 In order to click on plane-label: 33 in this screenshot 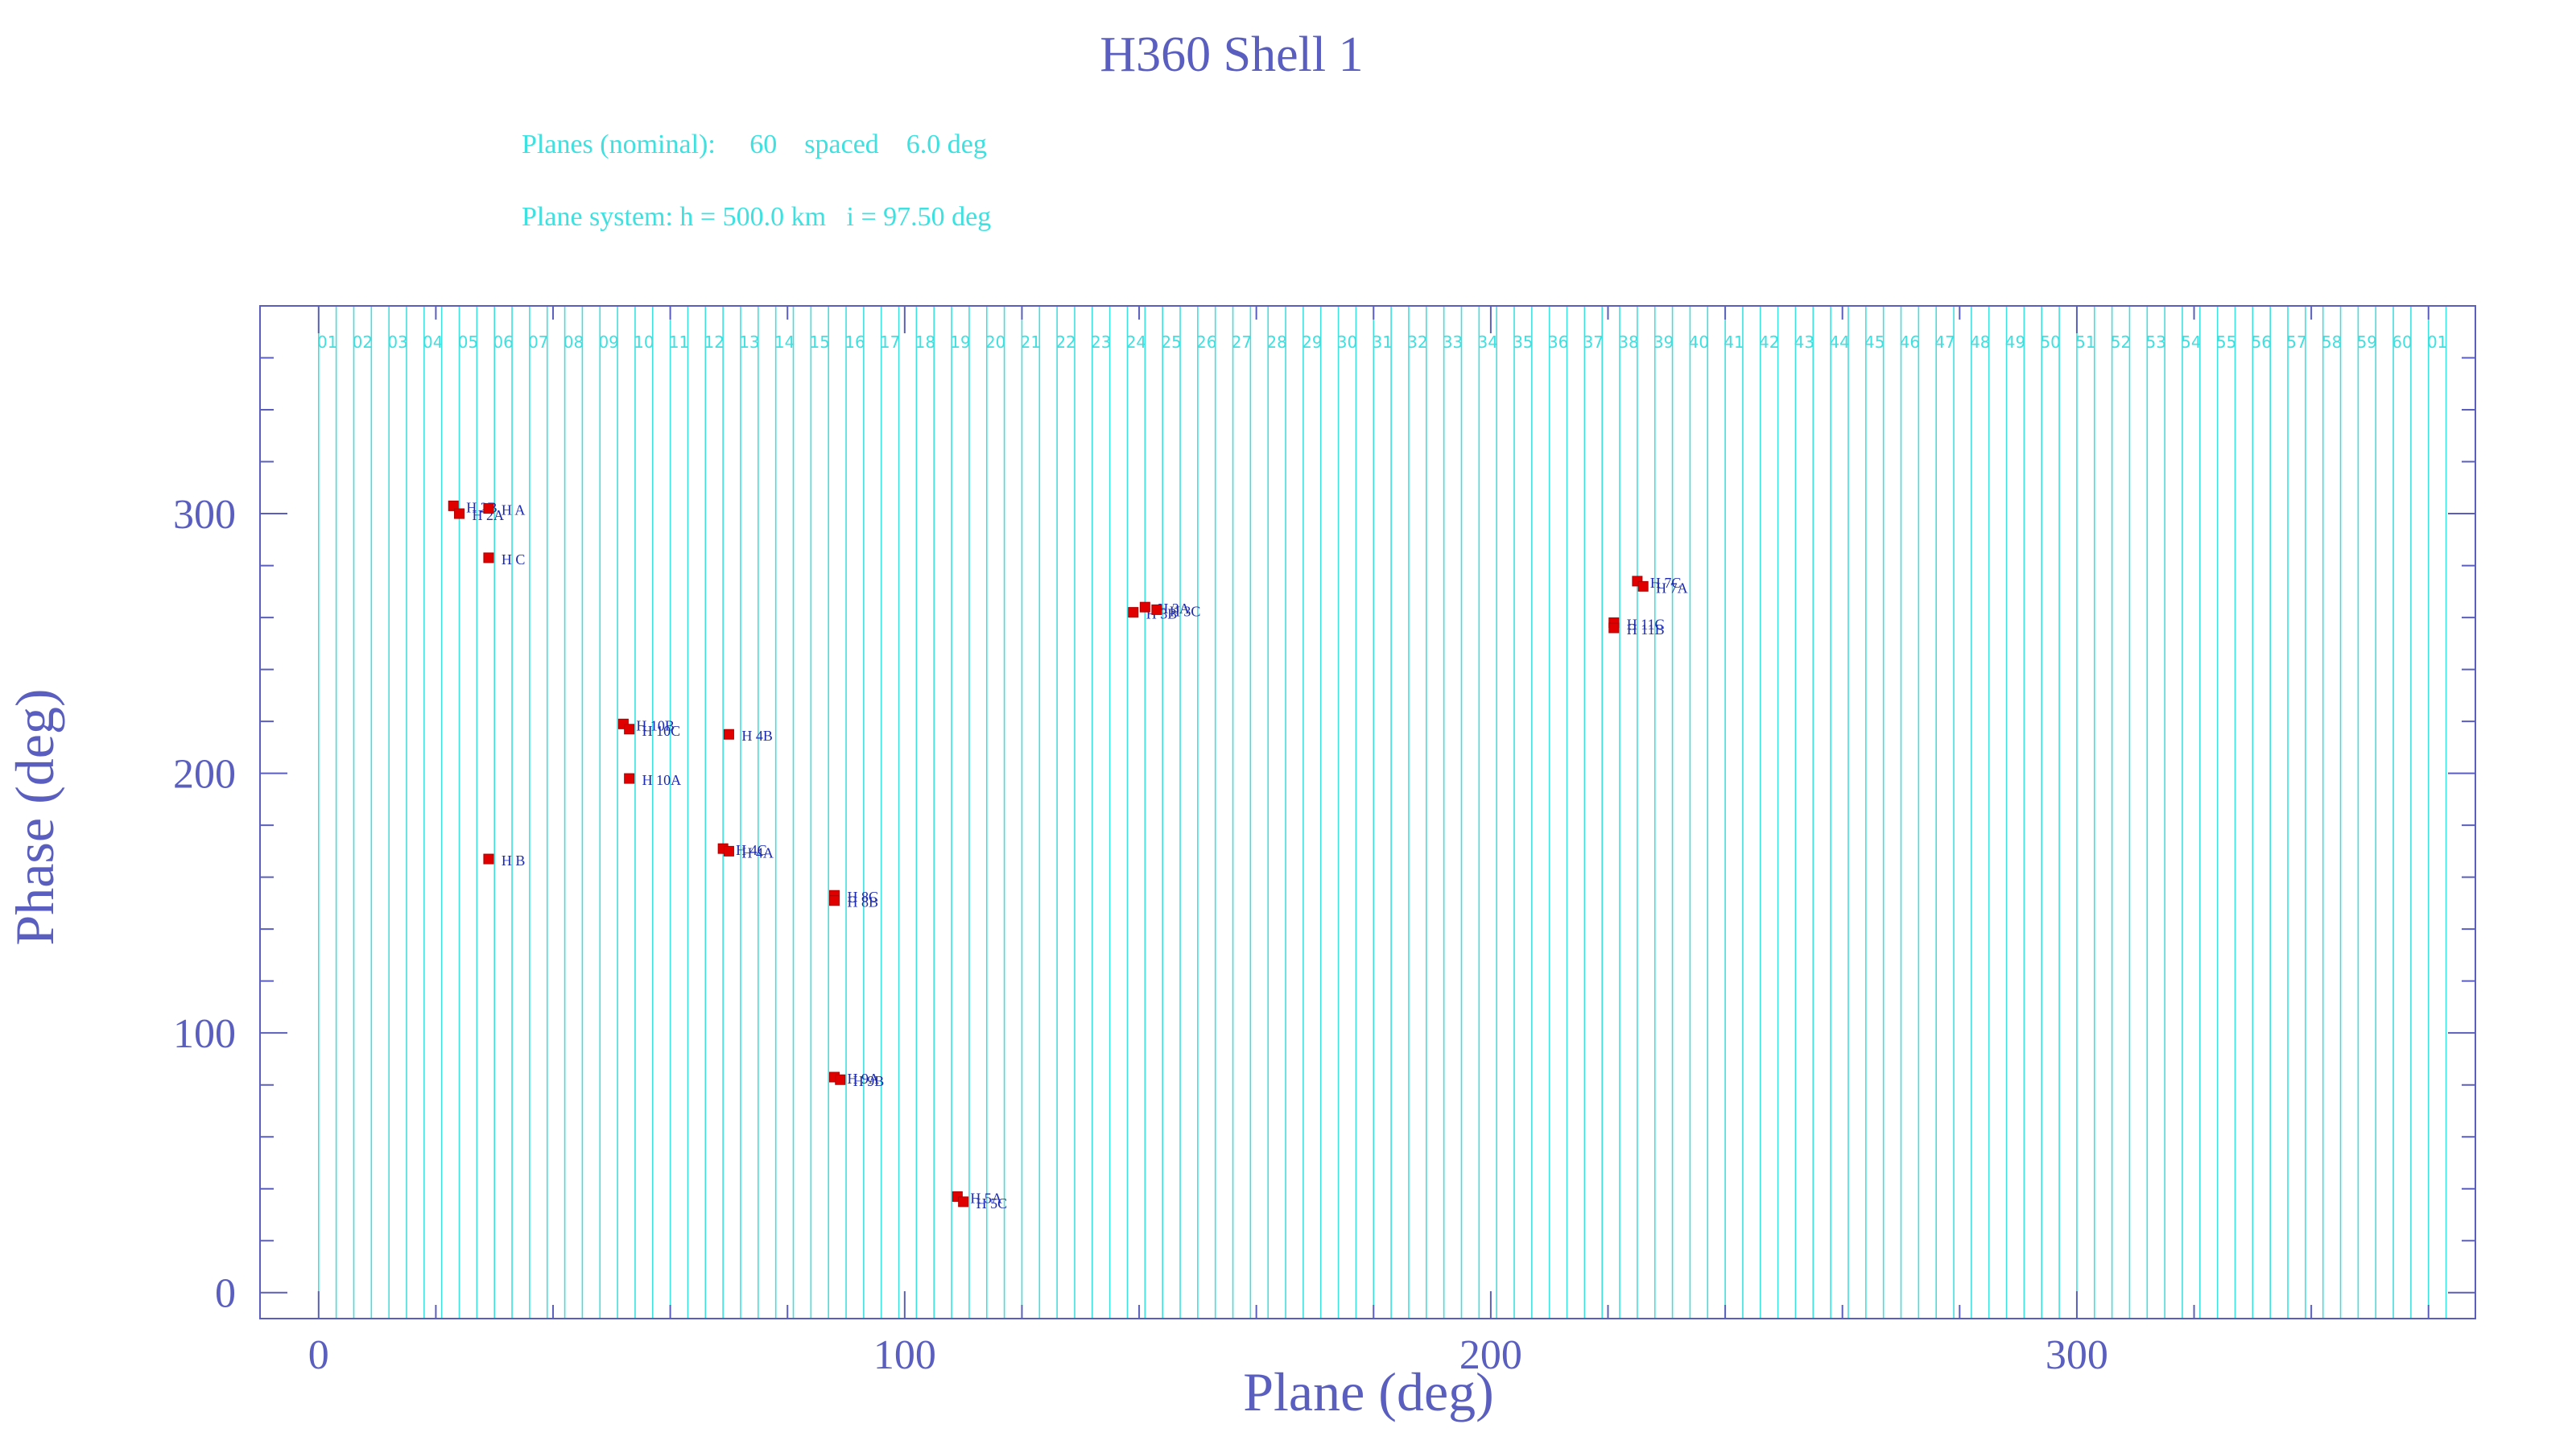, I will do `click(1453, 342)`.